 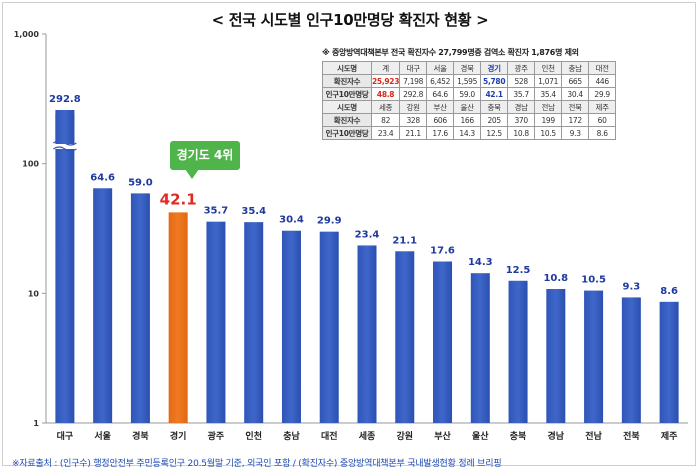 I want to click on table-cell: 6,452, so click(x=440, y=81).